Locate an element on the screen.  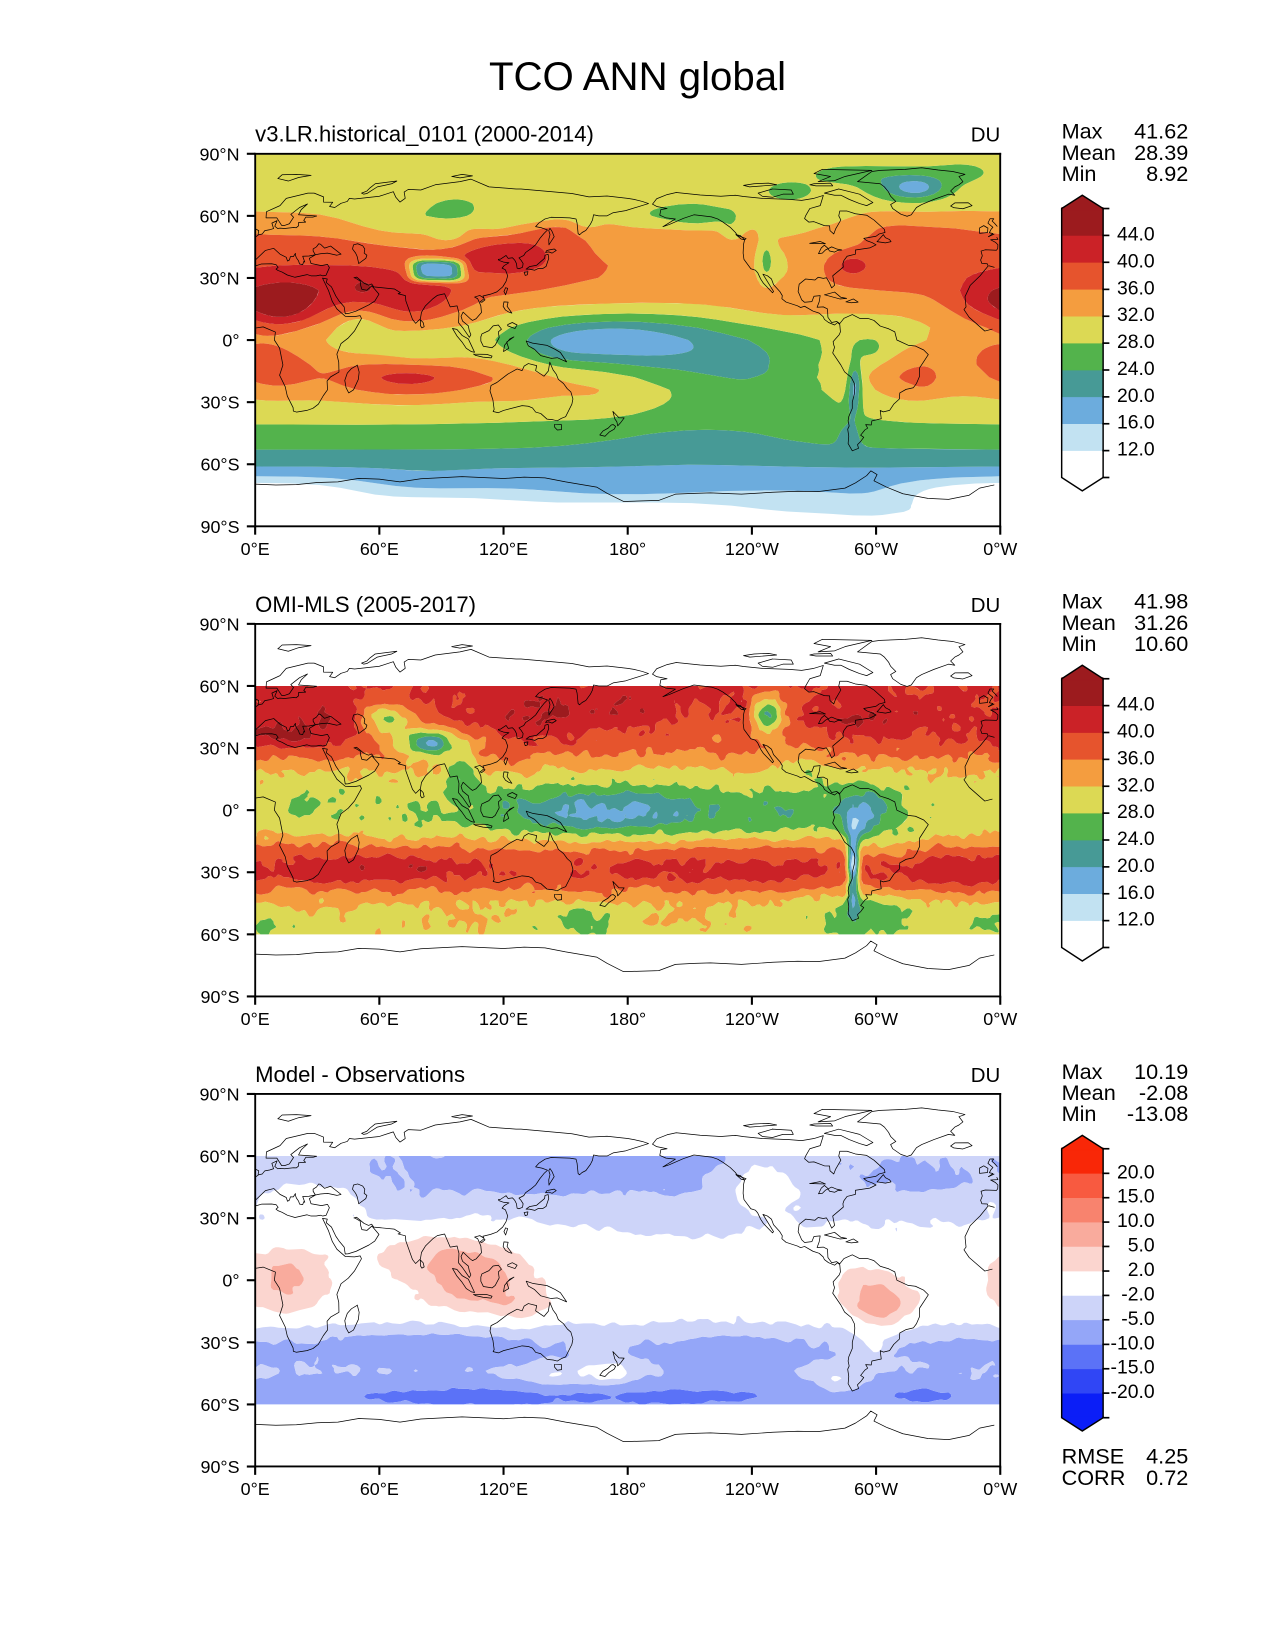
svg-text: 2.0 is located at coordinates (1141, 1270).